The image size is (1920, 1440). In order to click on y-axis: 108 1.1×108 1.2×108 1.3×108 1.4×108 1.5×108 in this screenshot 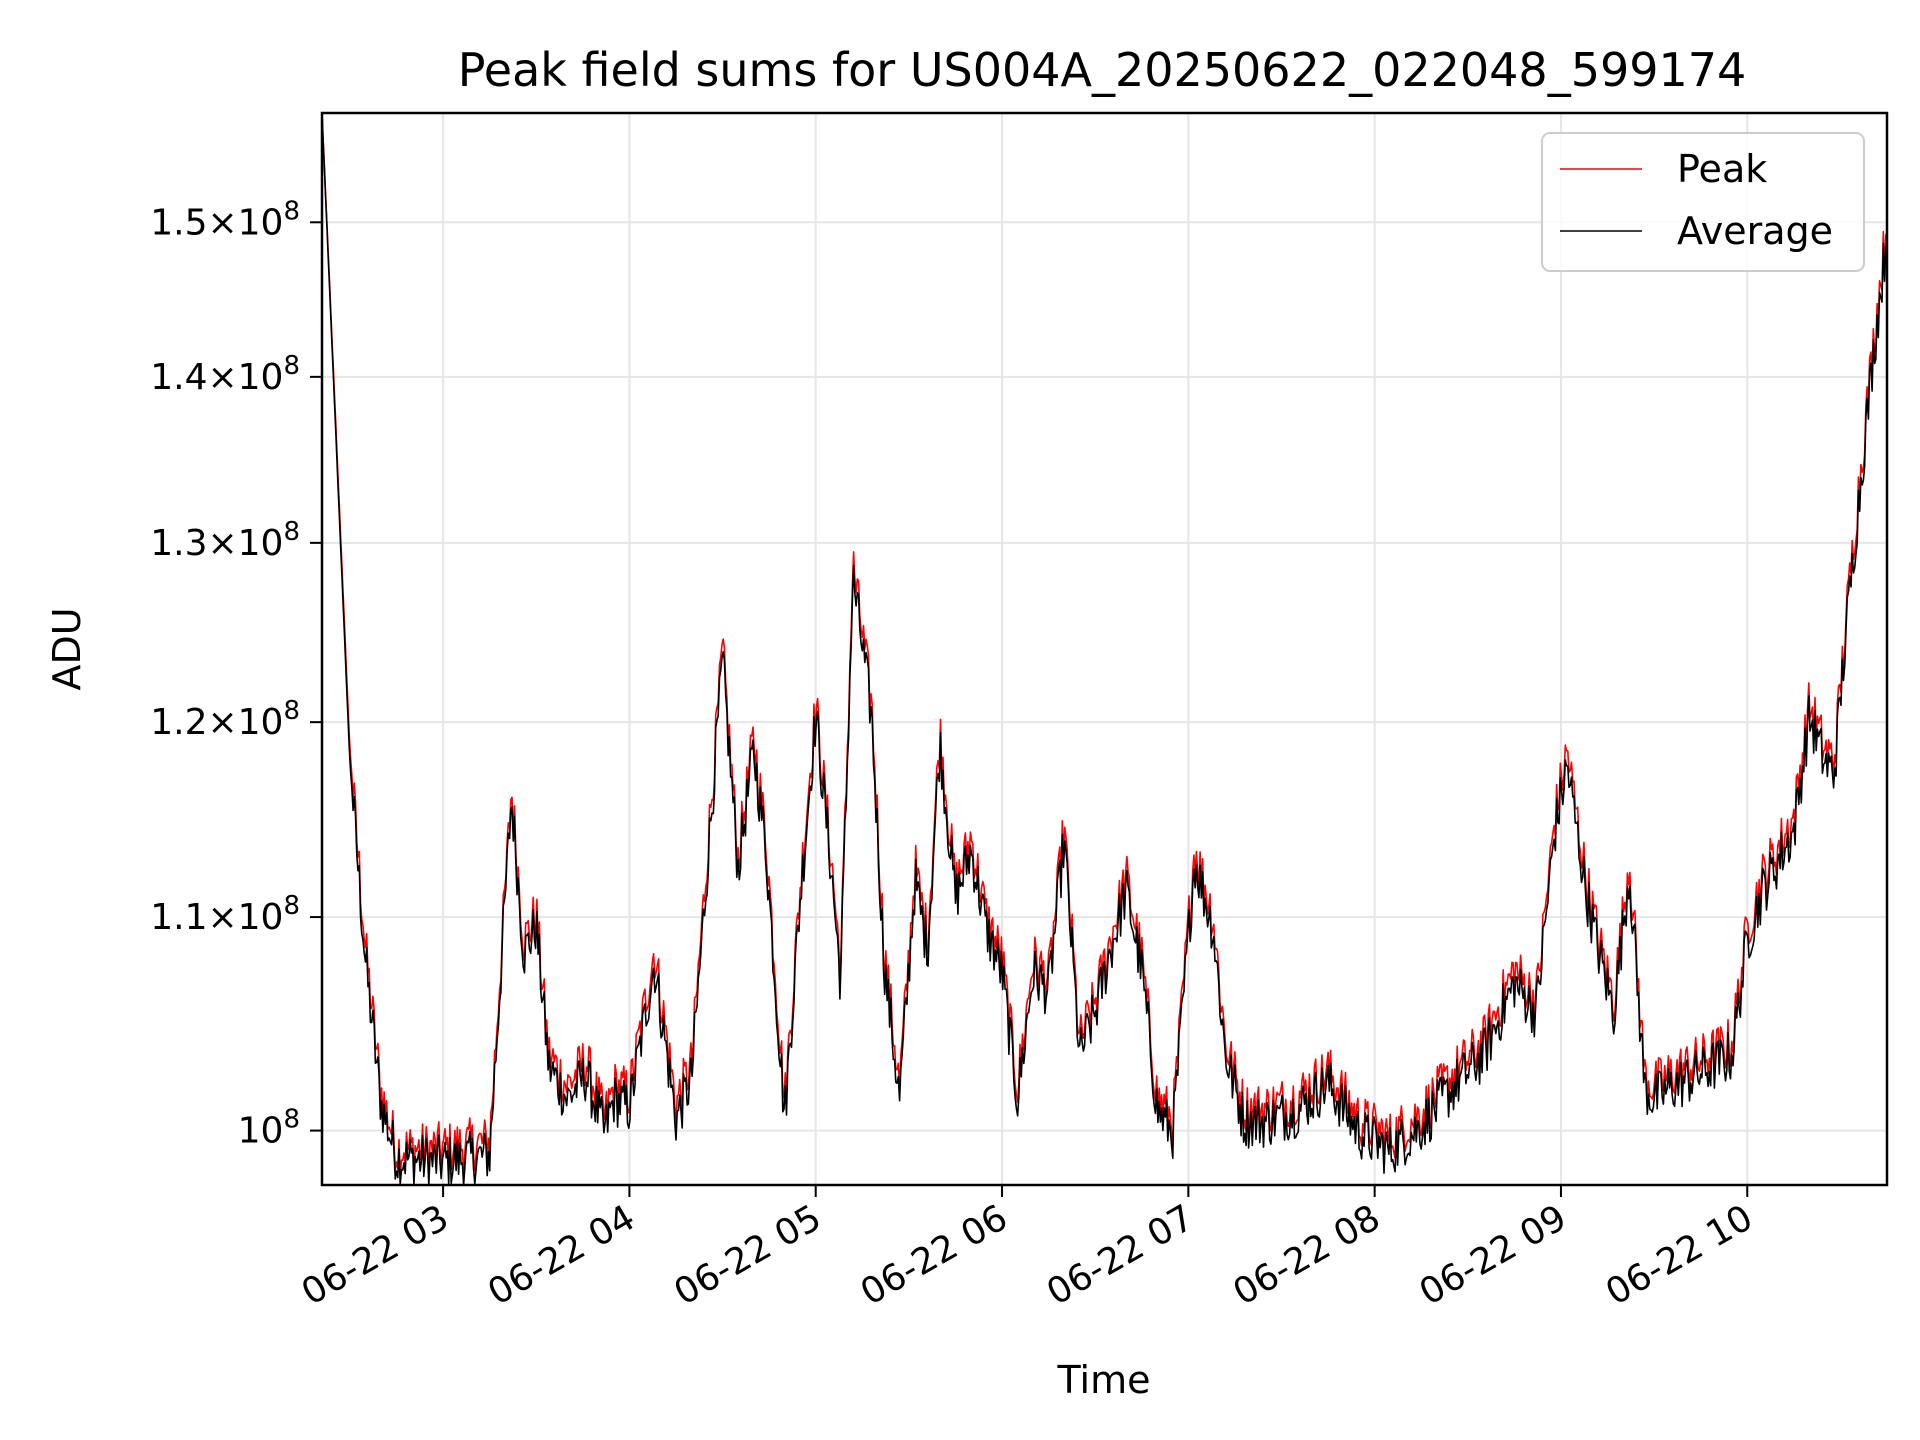, I will do `click(236, 674)`.